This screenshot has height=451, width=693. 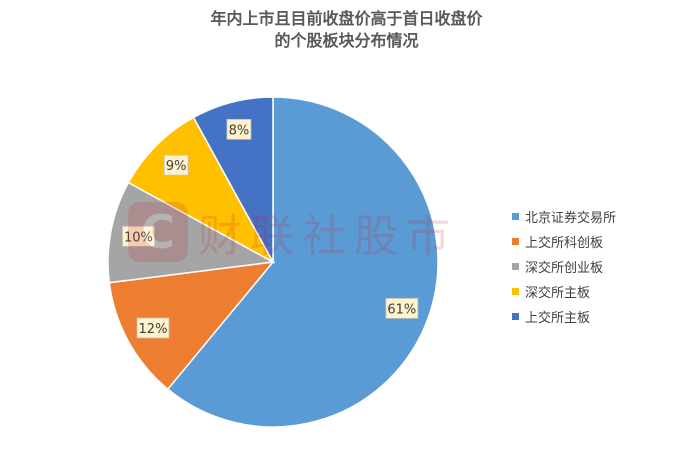 I want to click on svg-text: 12%, so click(x=153, y=329).